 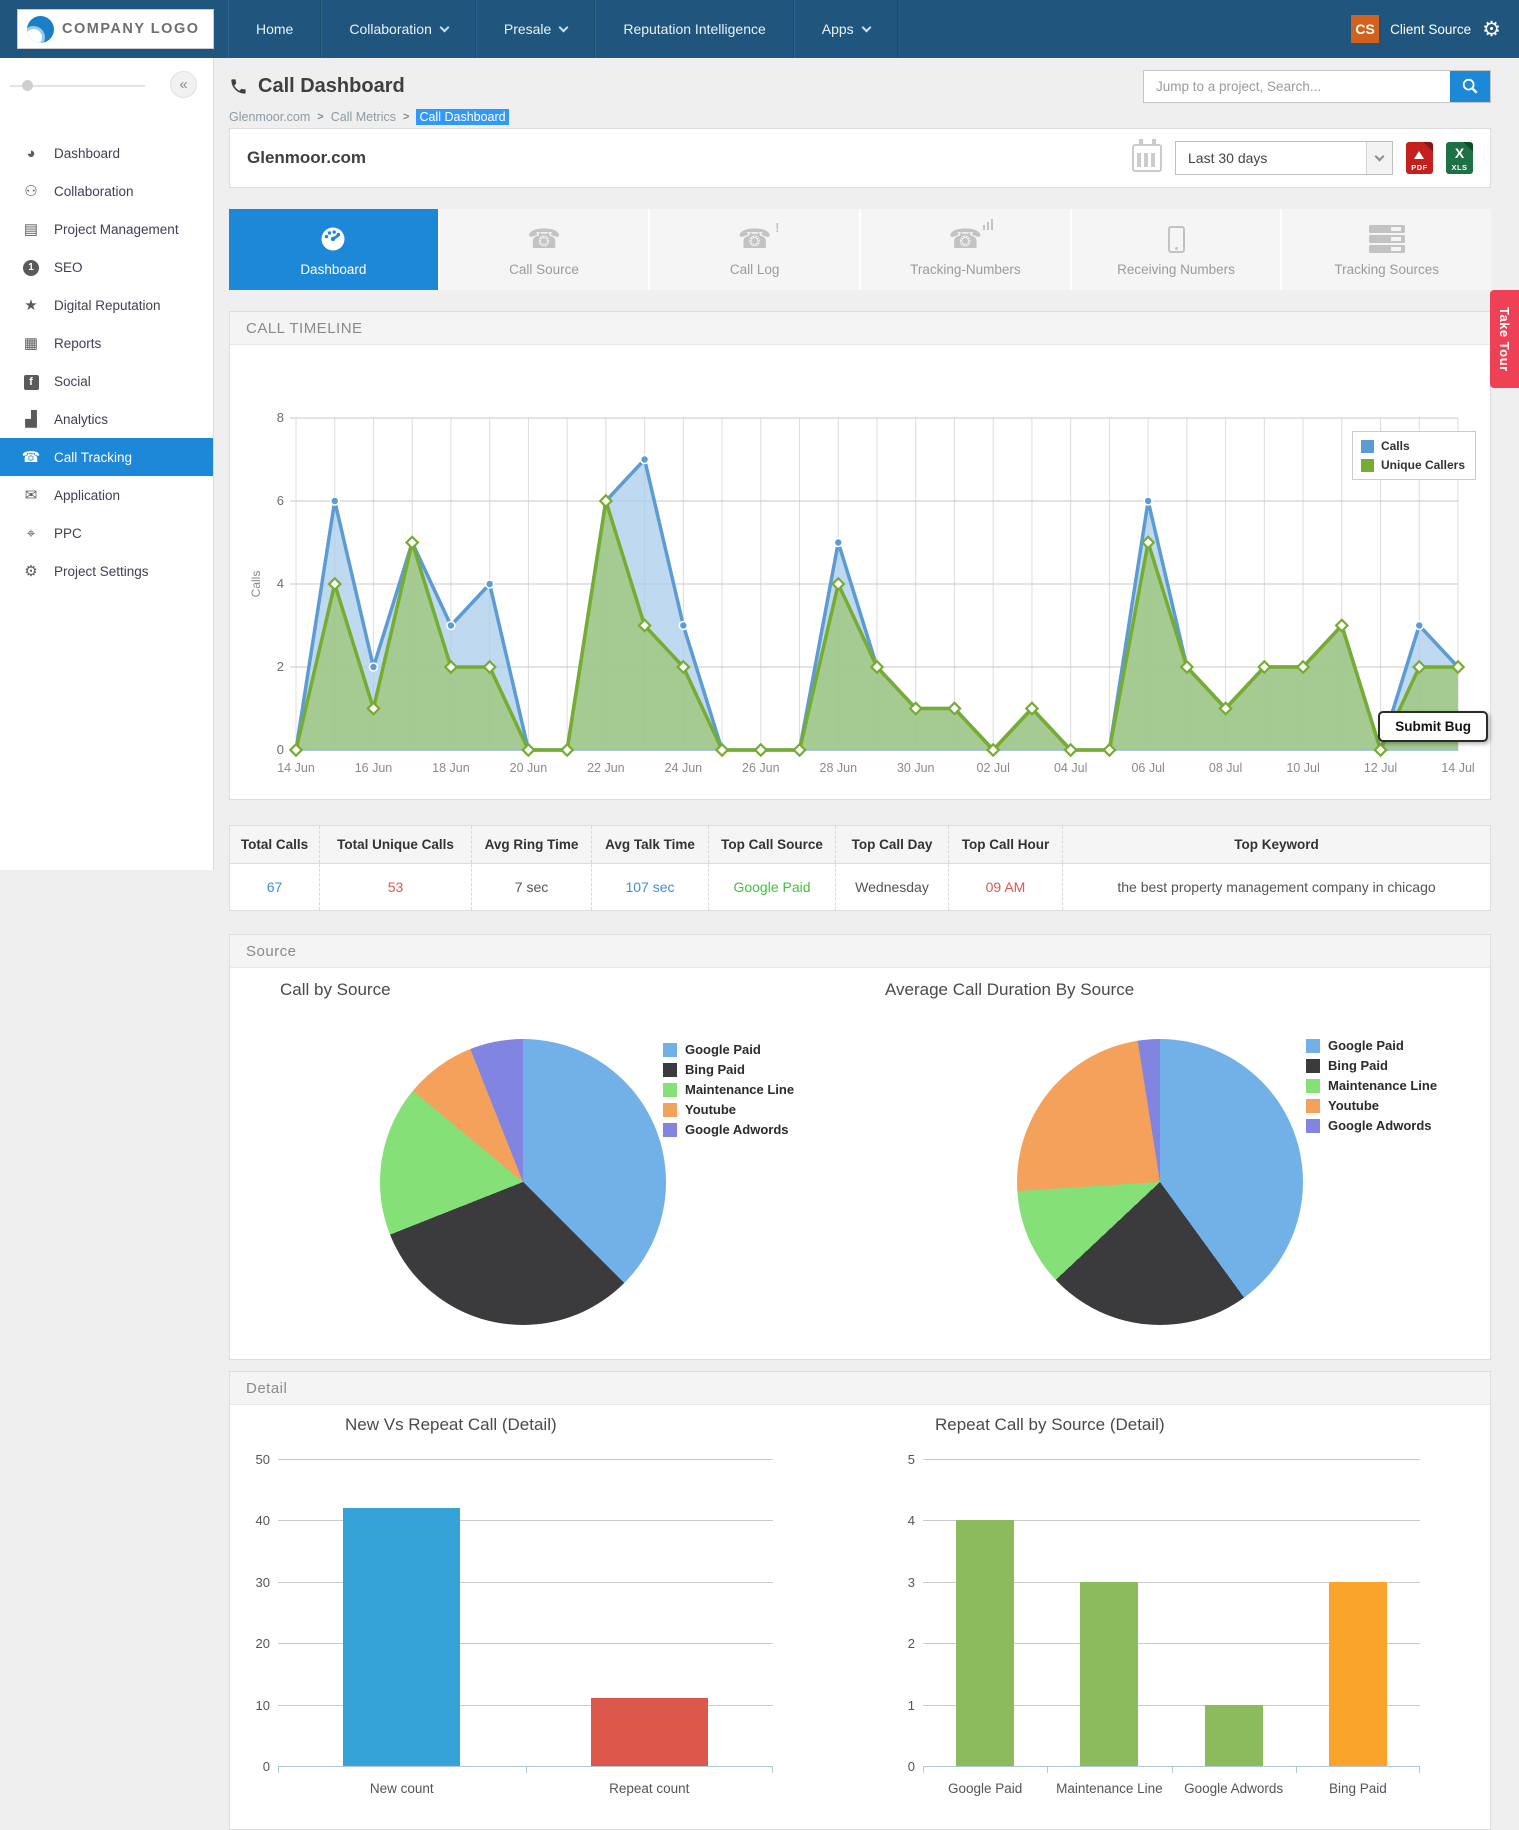 What do you see at coordinates (106, 343) in the screenshot?
I see `sidebar-item-reports: ▦ Reports` at bounding box center [106, 343].